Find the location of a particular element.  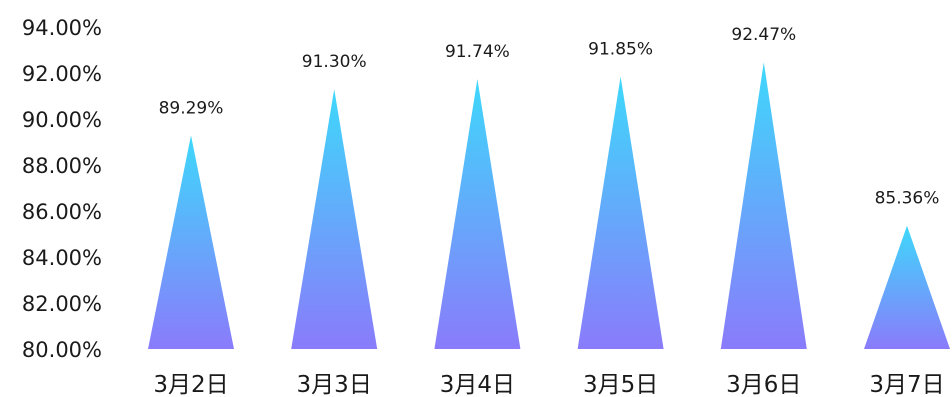

bar-value-label: 91.74% is located at coordinates (477, 52).